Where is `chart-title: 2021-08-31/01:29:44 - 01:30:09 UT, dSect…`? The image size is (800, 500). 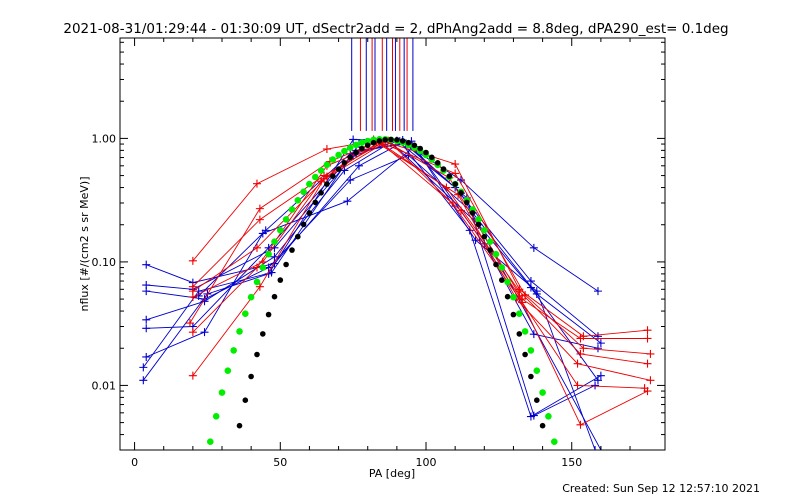
chart-title: 2021-08-31/01:29:44 - 01:30:09 UT, dSect… is located at coordinates (395, 29).